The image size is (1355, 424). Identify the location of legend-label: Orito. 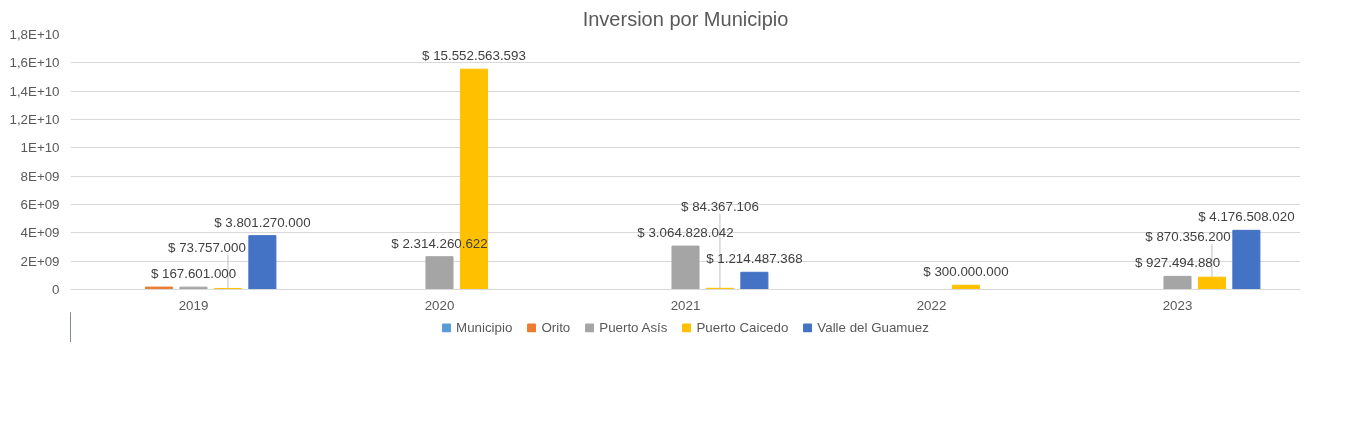
(556, 327).